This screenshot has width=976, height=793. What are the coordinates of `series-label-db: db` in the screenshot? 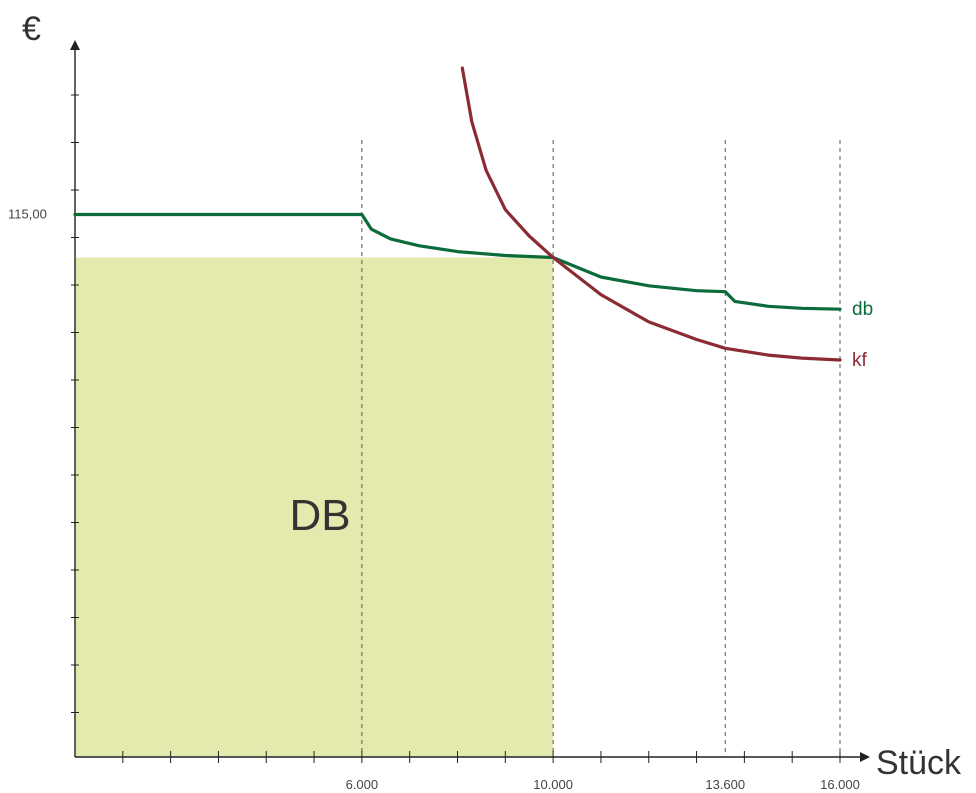 It's located at (862, 309).